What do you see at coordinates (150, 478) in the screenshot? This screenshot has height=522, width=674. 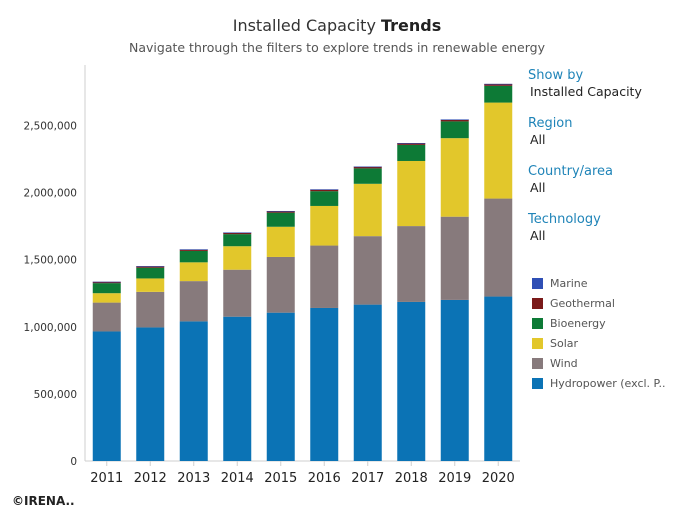 I see `x-tick-label: 2012` at bounding box center [150, 478].